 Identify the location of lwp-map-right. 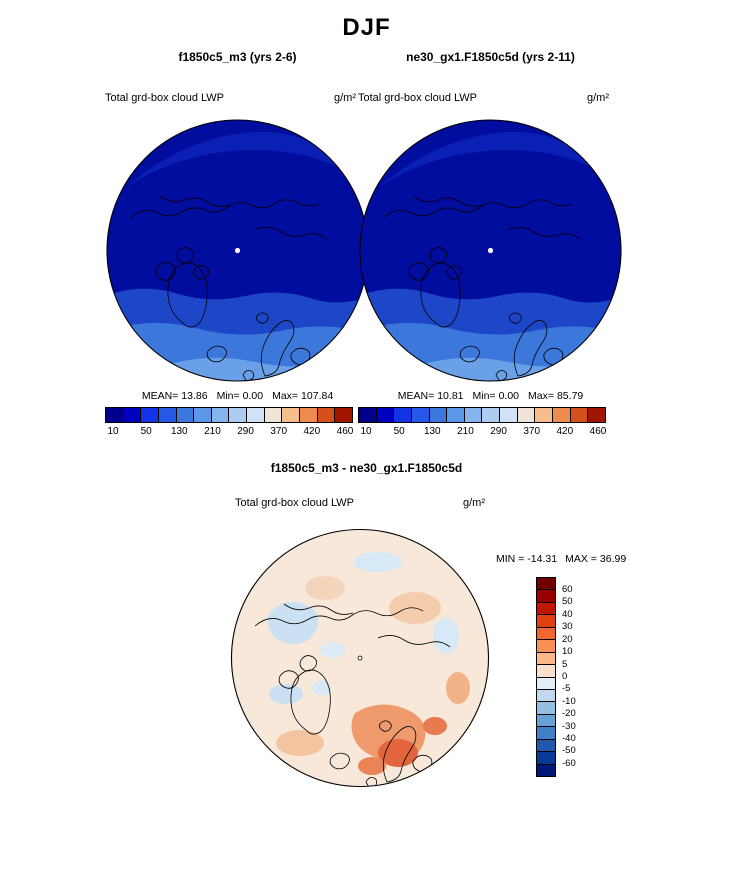
(490, 250).